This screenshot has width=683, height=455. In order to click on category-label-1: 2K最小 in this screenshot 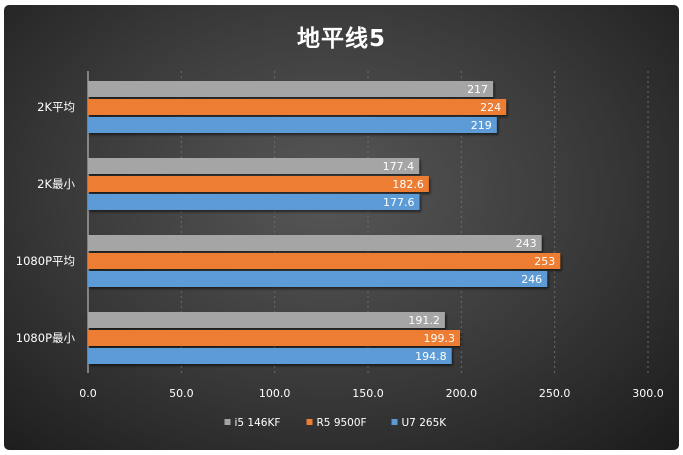, I will do `click(56, 184)`.